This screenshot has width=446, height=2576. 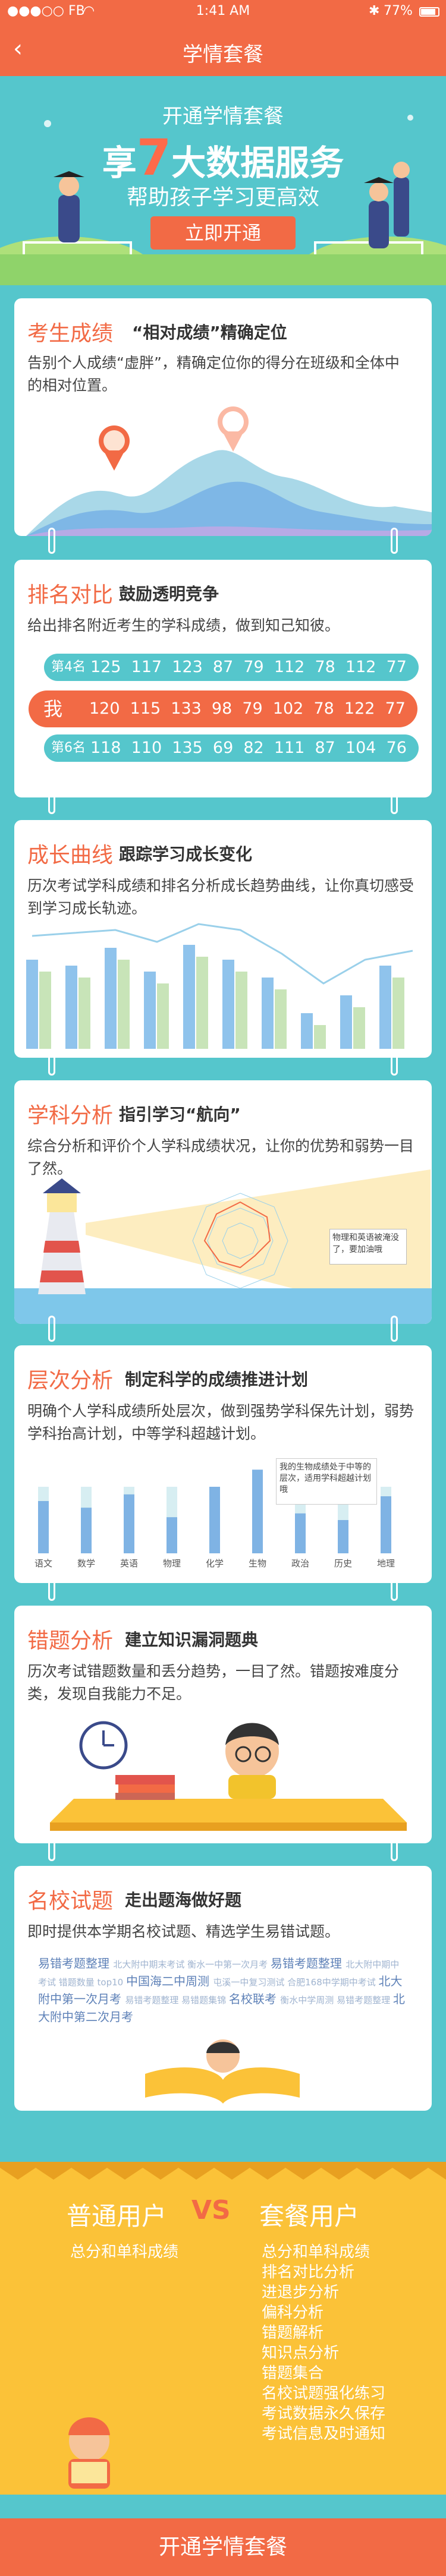 What do you see at coordinates (386, 1564) in the screenshot?
I see `level-tick-label: 地理` at bounding box center [386, 1564].